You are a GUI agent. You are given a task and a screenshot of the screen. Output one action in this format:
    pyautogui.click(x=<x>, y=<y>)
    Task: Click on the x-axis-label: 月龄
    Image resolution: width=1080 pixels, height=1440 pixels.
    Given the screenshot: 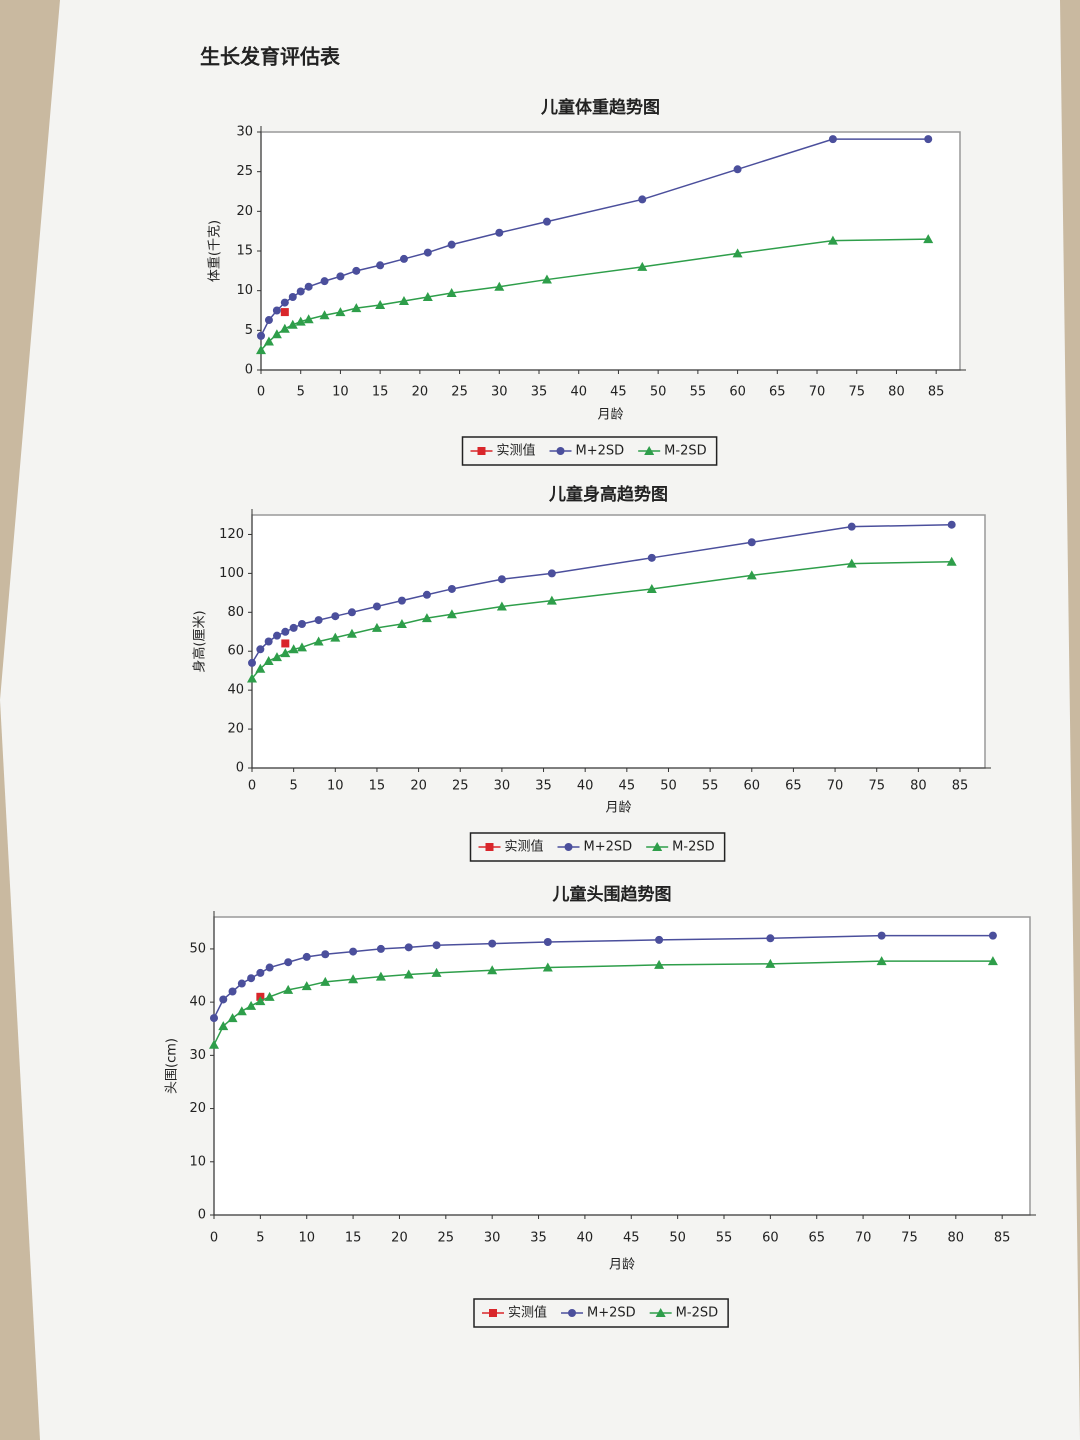 What is the action you would take?
    pyautogui.click(x=622, y=1265)
    